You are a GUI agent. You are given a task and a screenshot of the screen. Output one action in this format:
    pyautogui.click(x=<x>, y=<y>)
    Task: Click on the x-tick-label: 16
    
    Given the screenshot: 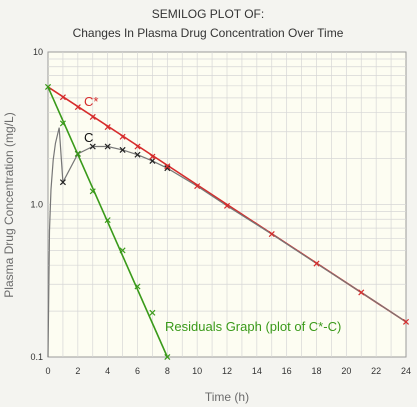 What is the action you would take?
    pyautogui.click(x=287, y=371)
    